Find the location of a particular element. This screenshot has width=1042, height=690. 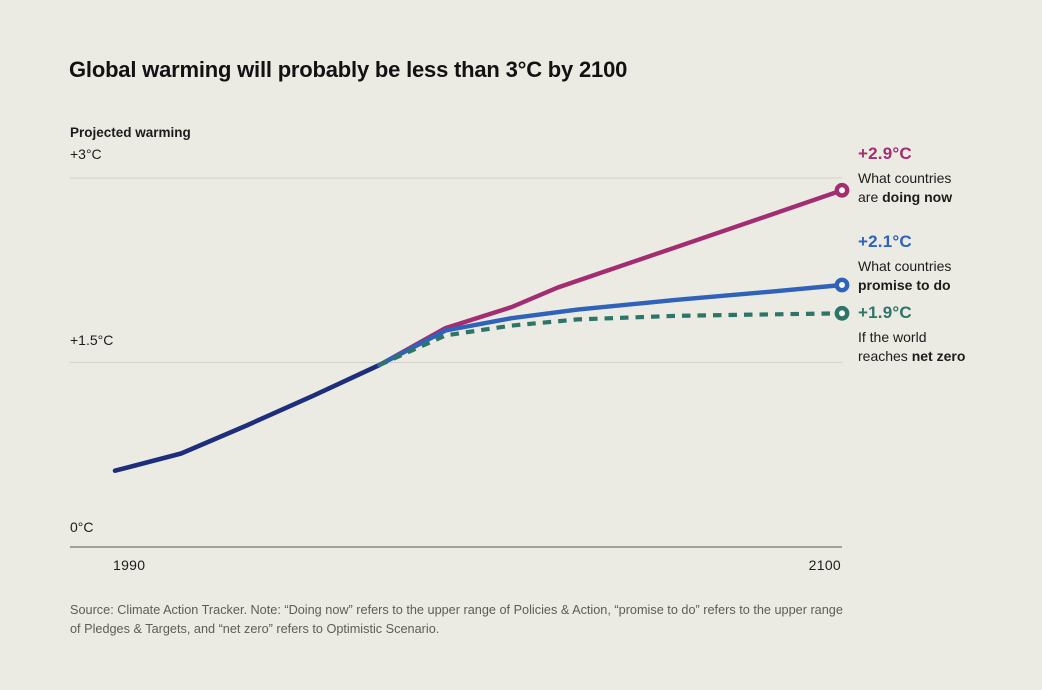

annotation-promise-to-do: +2.1°C What countries promise to do is located at coordinates (943, 263).